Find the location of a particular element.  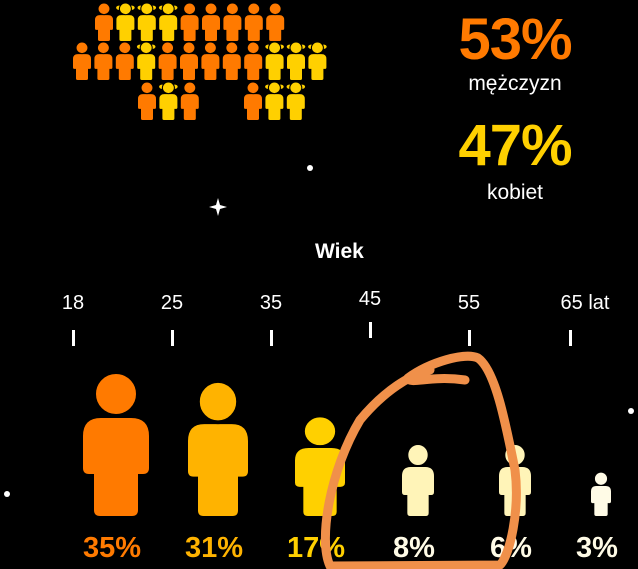

age-group-percent: 8% is located at coordinates (414, 548).